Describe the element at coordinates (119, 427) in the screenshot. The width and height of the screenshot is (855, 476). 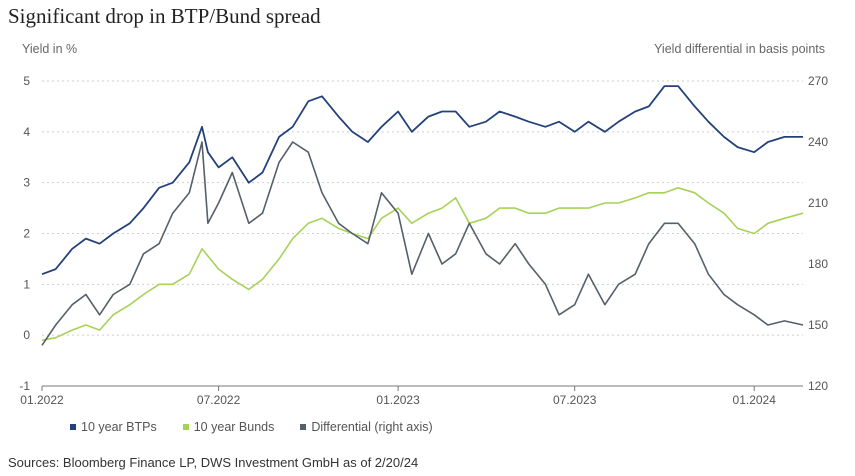
I see `legend-label-btp: 10 year BTPs` at that location.